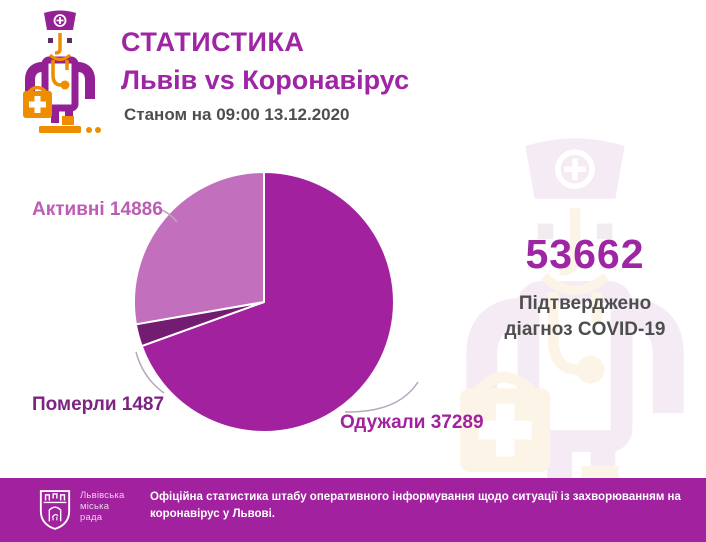 The width and height of the screenshot is (706, 542). What do you see at coordinates (580, 287) in the screenshot?
I see `confirmed-summary: 53662 Підтверджено діагноз COVID-19` at bounding box center [580, 287].